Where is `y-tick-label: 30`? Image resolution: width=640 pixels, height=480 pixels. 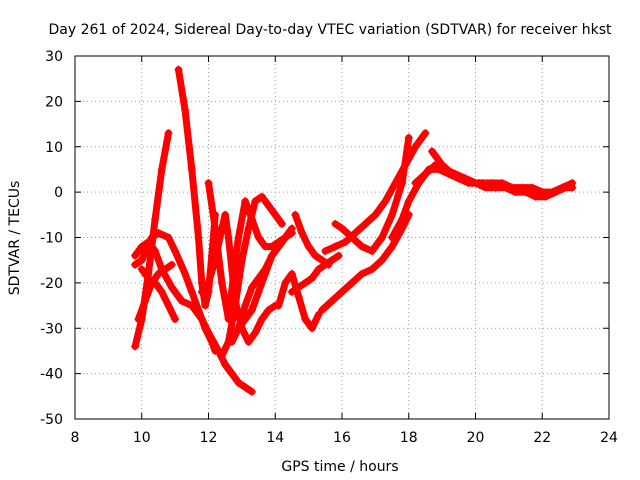
y-tick-label: 30 is located at coordinates (54, 57).